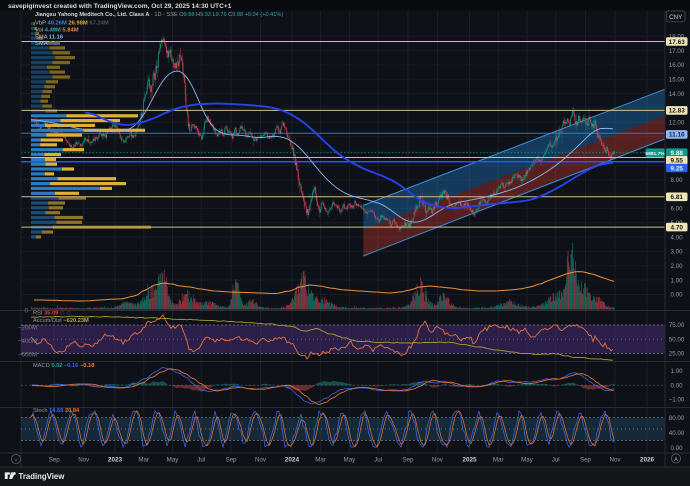 This screenshot has width=690, height=486. I want to click on svg-text: 12.00, so click(677, 123).